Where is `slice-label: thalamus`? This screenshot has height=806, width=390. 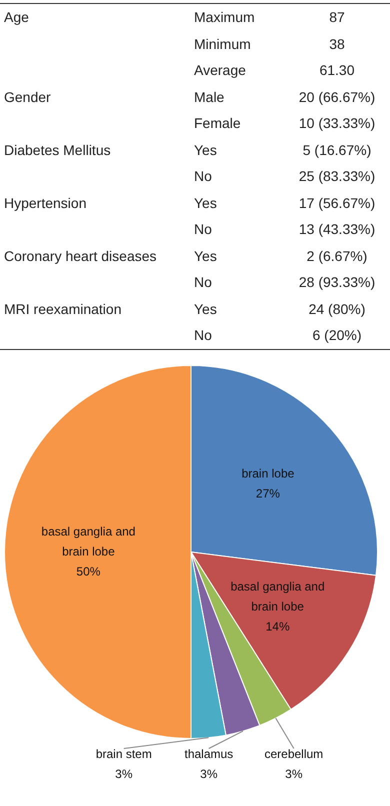 slice-label: thalamus is located at coordinates (209, 753).